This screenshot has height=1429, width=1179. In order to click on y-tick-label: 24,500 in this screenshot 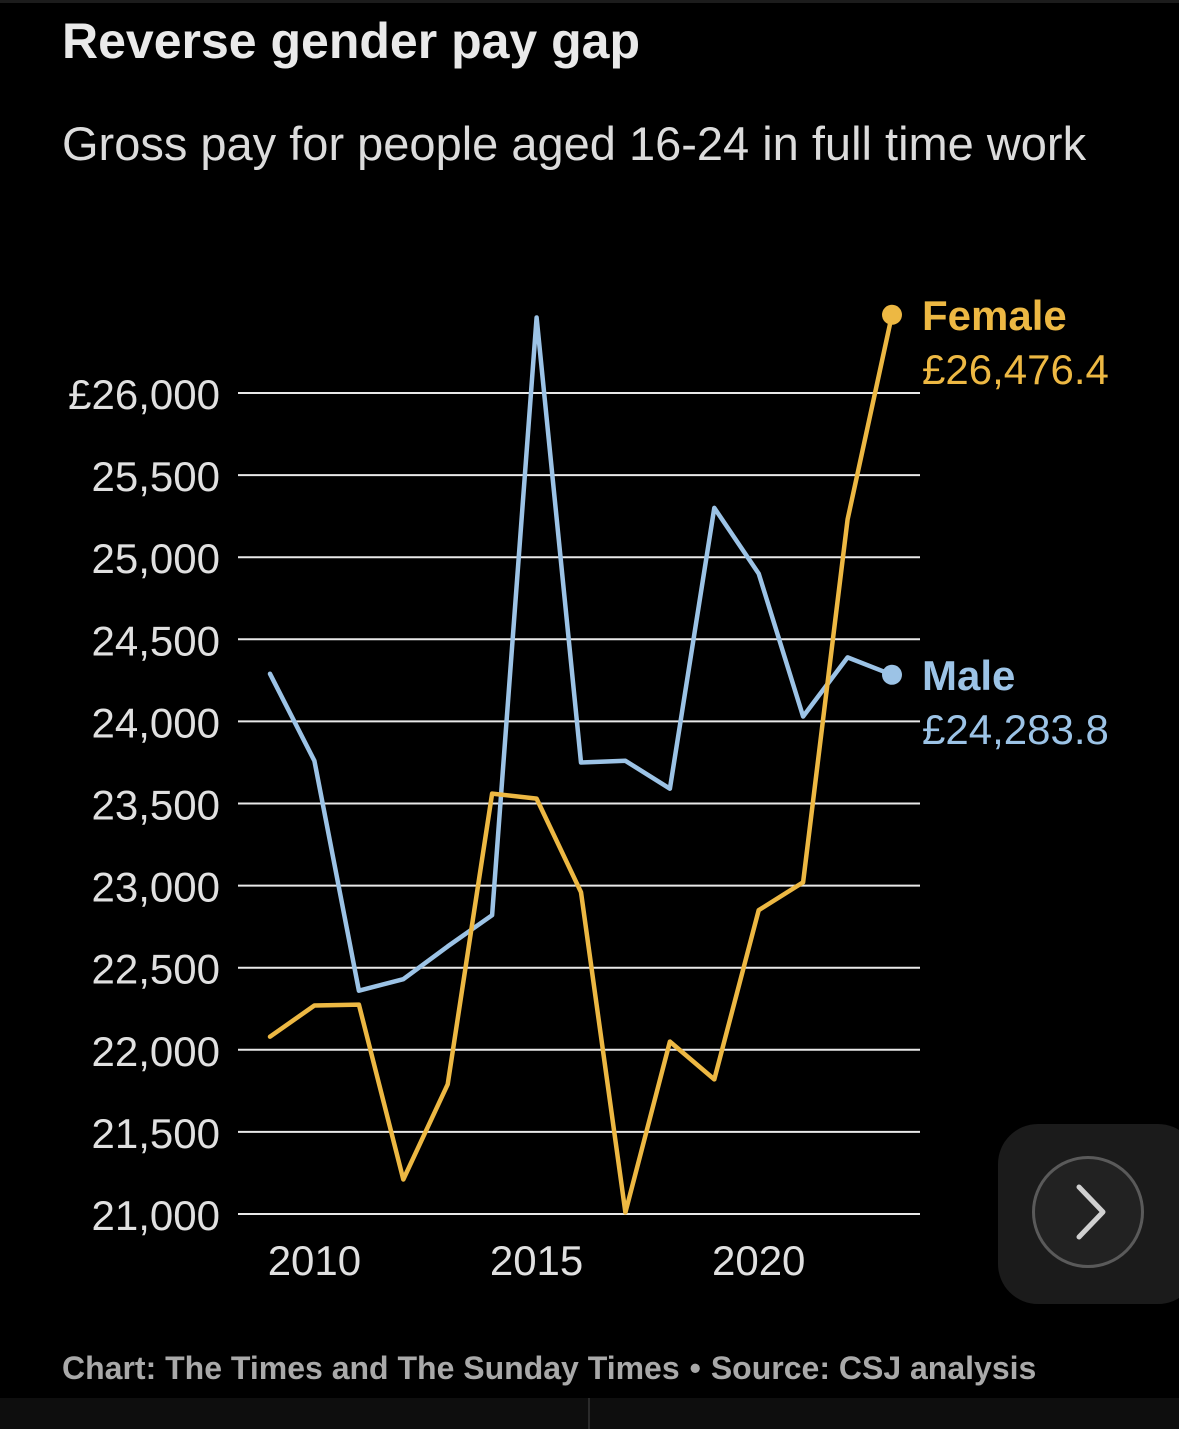, I will do `click(156, 640)`.